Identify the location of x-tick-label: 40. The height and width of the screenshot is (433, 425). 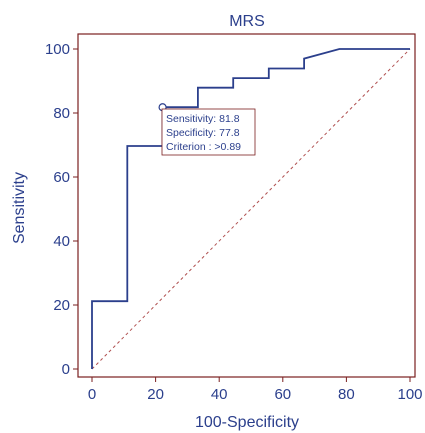
(219, 394).